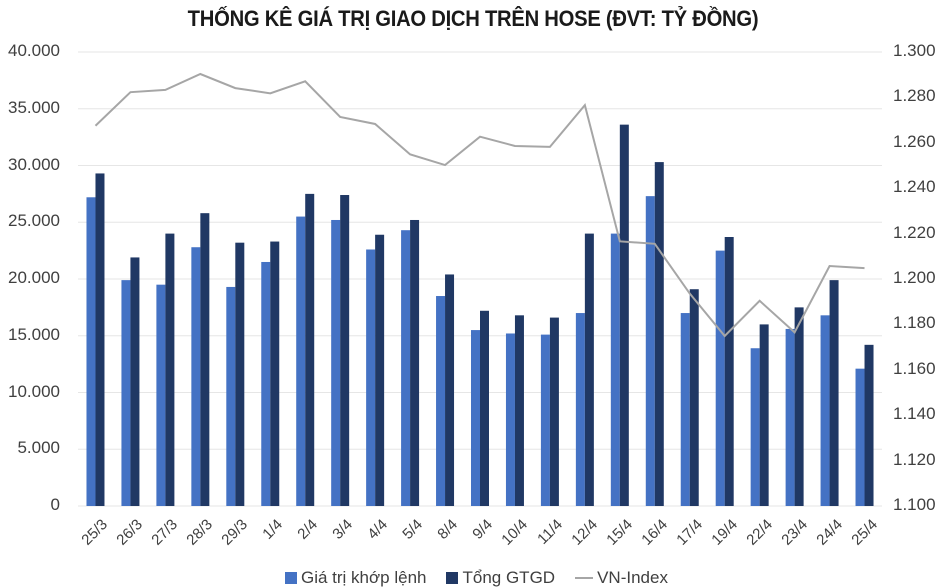  Describe the element at coordinates (914, 414) in the screenshot. I see `y-right-tick: 1.140` at that location.